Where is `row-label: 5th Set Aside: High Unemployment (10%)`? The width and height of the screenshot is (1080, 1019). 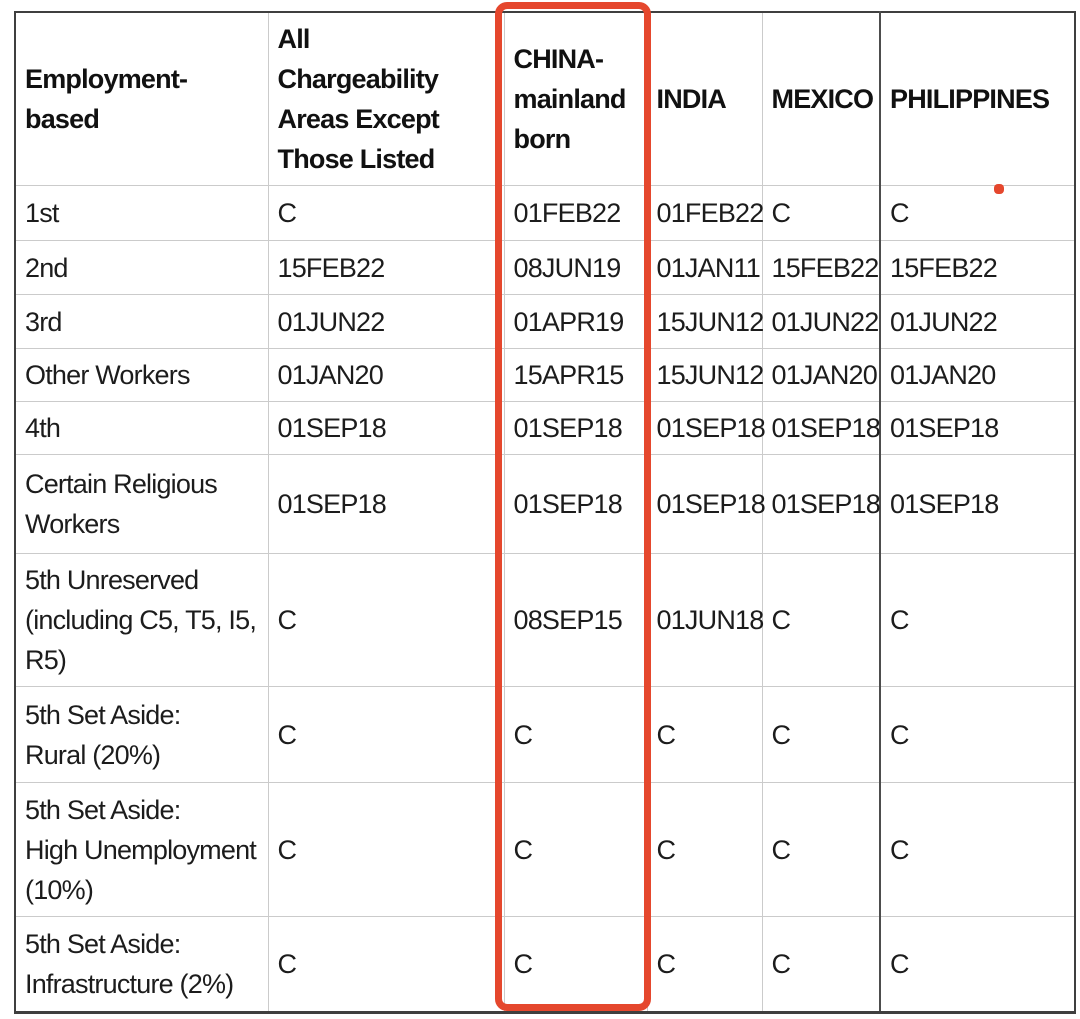 row-label: 5th Set Aside: High Unemployment (10%) is located at coordinates (141, 849).